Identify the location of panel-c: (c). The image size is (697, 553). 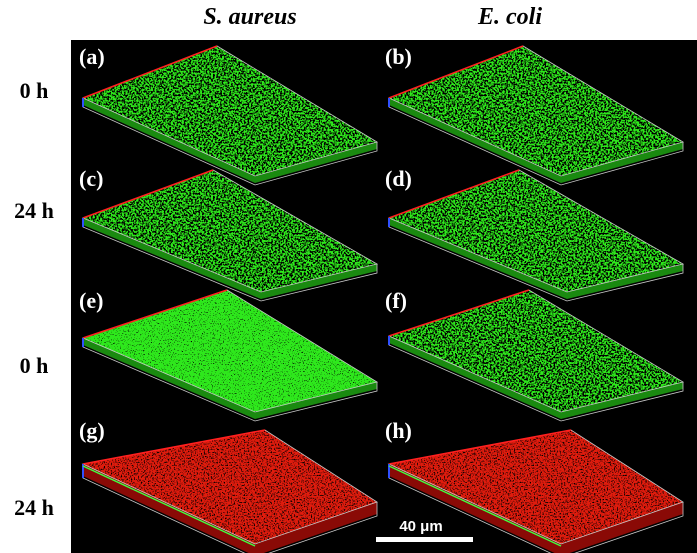
(229, 234).